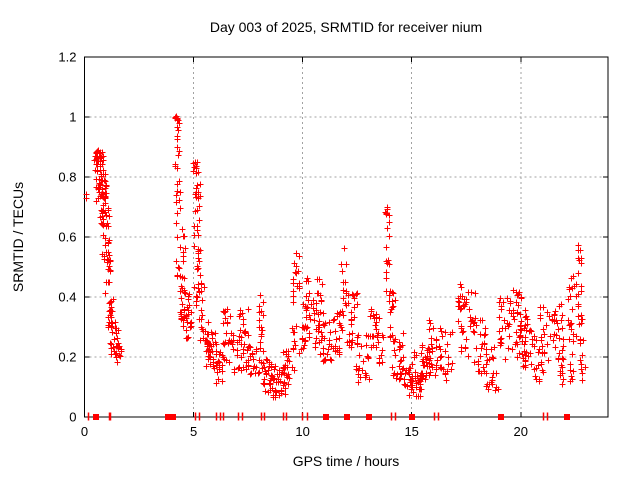 The height and width of the screenshot is (480, 640). Describe the element at coordinates (72, 417) in the screenshot. I see `y-tick-label: 0` at that location.